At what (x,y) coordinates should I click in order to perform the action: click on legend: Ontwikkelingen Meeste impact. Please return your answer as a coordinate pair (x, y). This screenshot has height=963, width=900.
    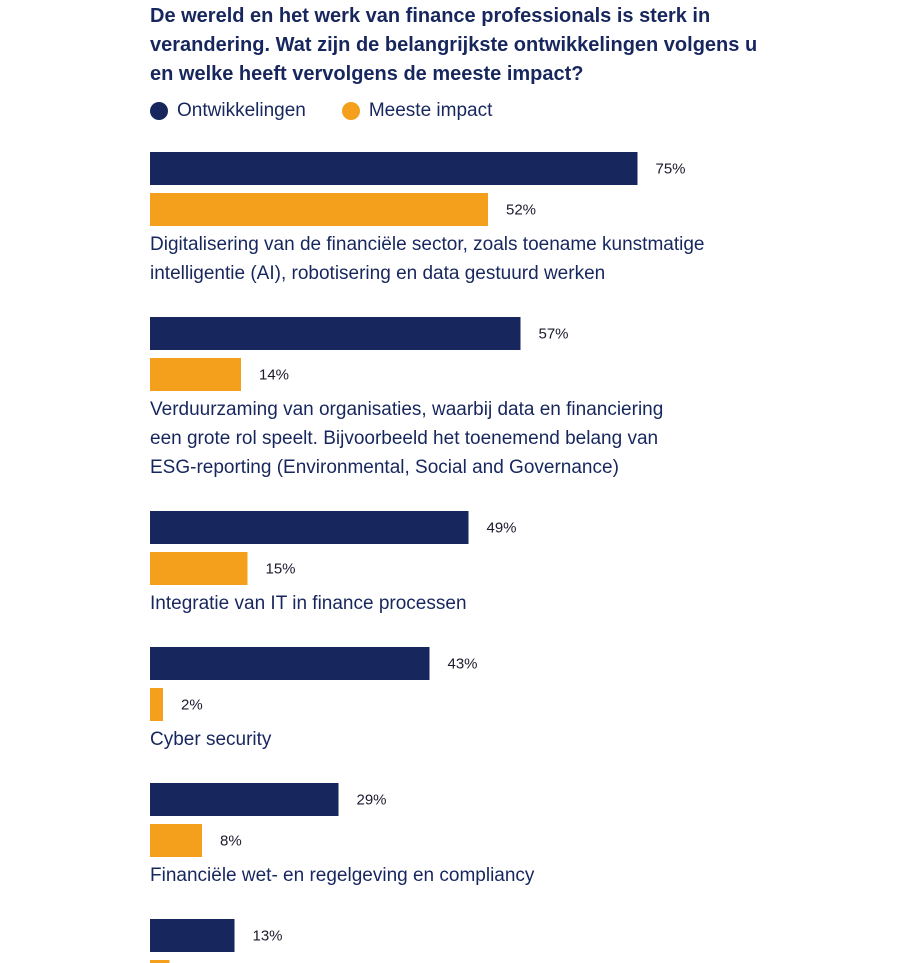
    Looking at the image, I should click on (339, 111).